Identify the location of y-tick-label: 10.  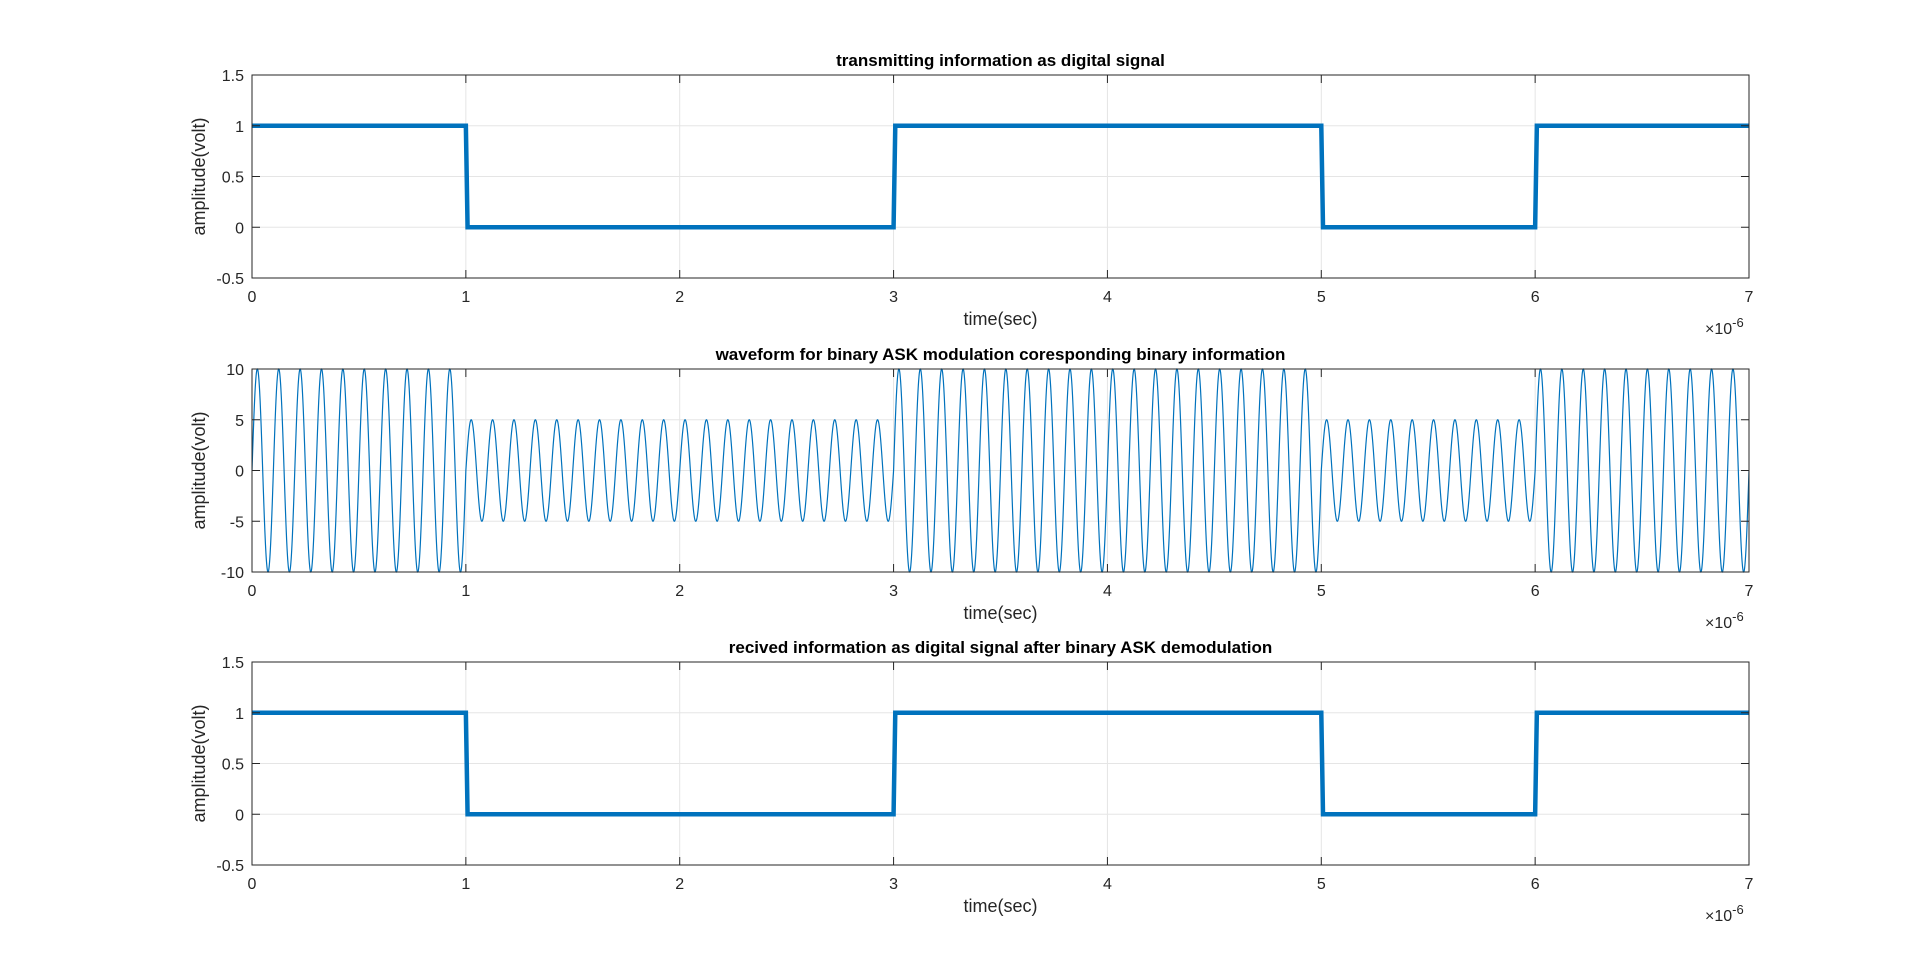
(235, 370).